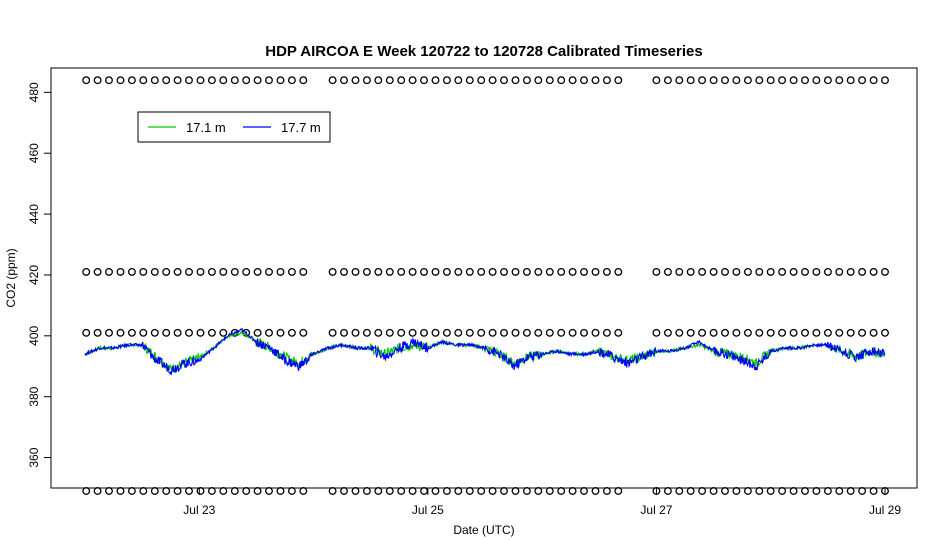  Describe the element at coordinates (34, 396) in the screenshot. I see `y-tick-label: 380` at that location.